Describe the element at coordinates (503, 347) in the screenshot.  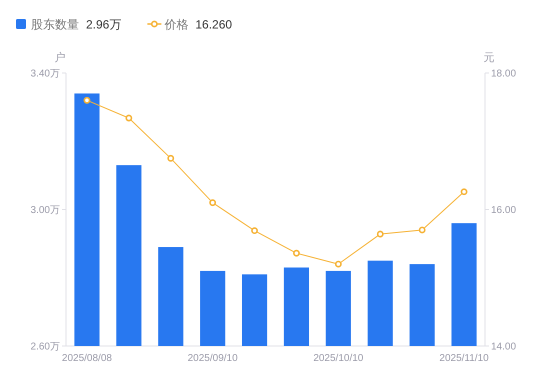
I see `y2-tick-label: 14.00` at that location.